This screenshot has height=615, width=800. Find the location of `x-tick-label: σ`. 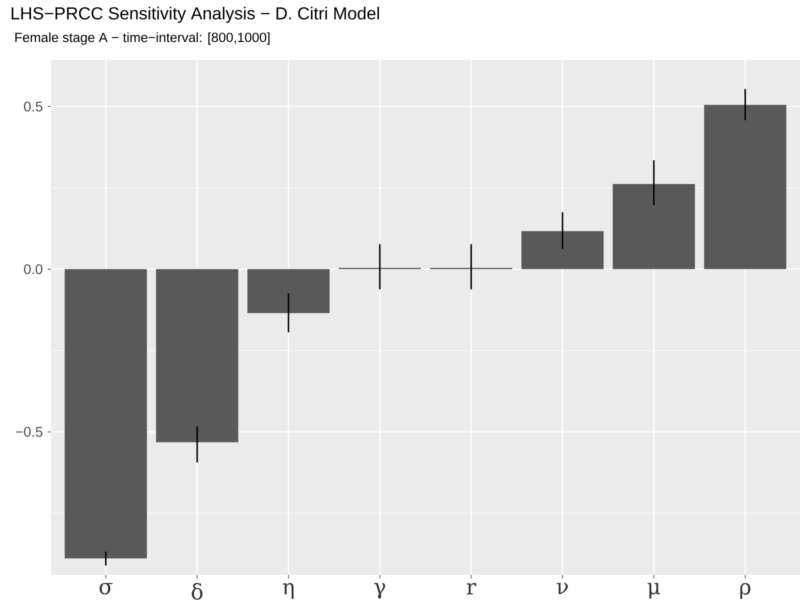

x-tick-label: σ is located at coordinates (106, 588).